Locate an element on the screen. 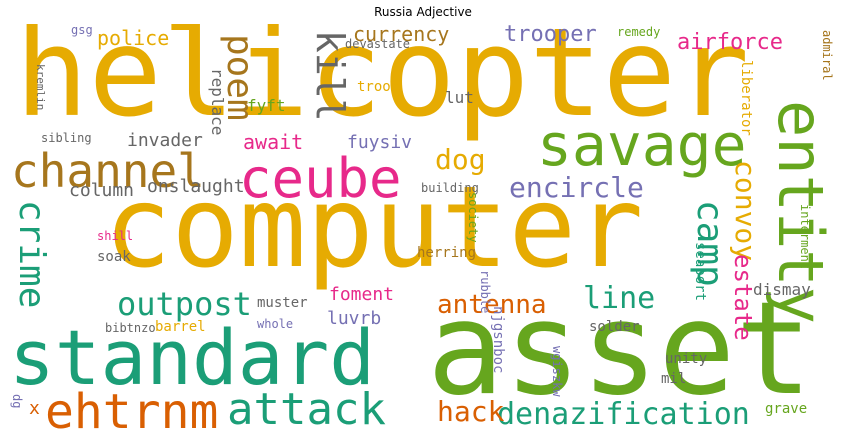  word: replace is located at coordinates (217, 102).